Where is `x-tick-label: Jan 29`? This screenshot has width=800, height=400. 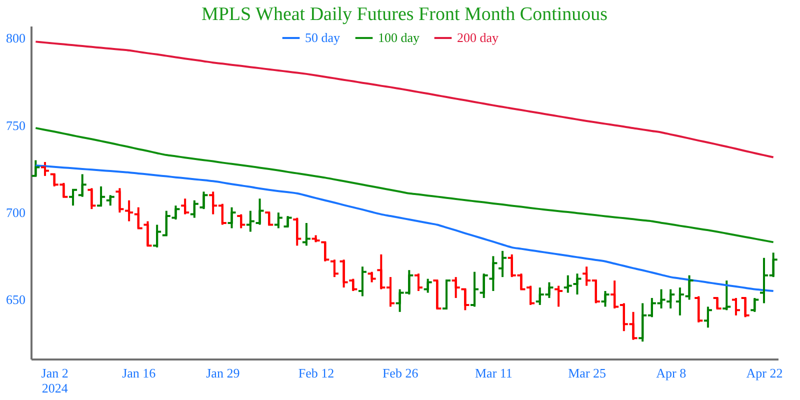 x-tick-label: Jan 29 is located at coordinates (223, 373).